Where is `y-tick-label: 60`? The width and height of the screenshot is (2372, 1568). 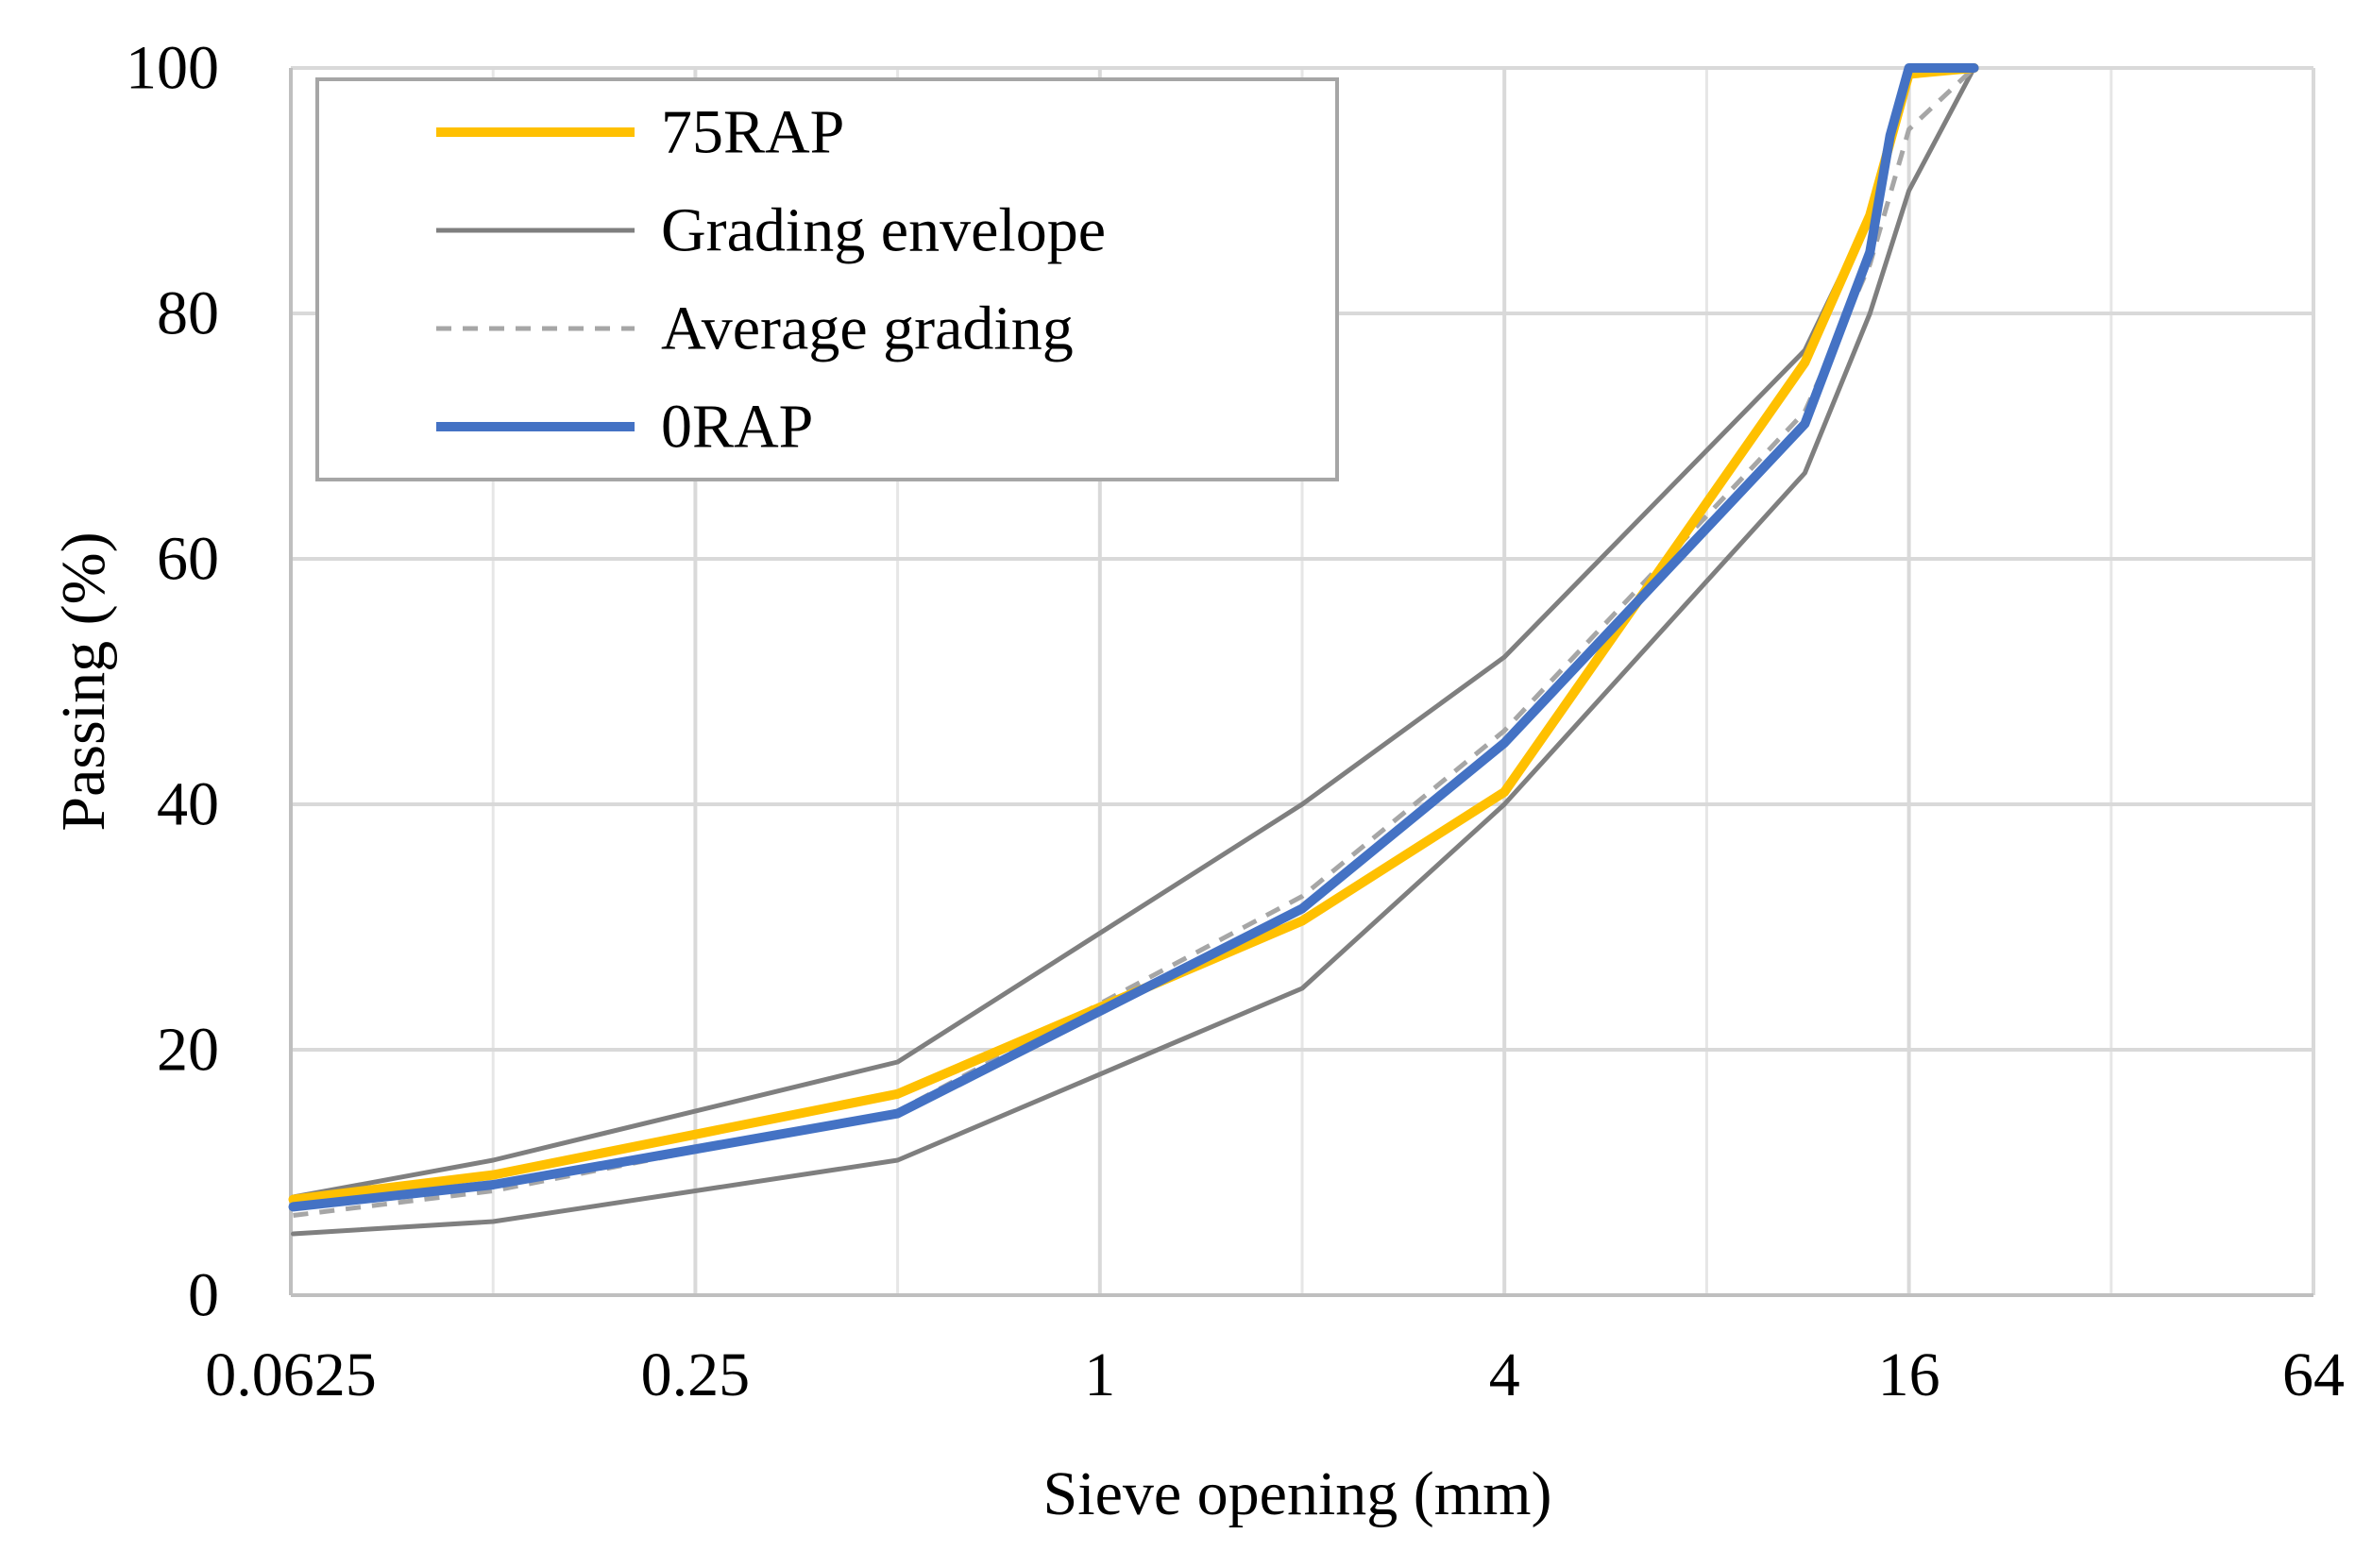
y-tick-label: 60 is located at coordinates (188, 559).